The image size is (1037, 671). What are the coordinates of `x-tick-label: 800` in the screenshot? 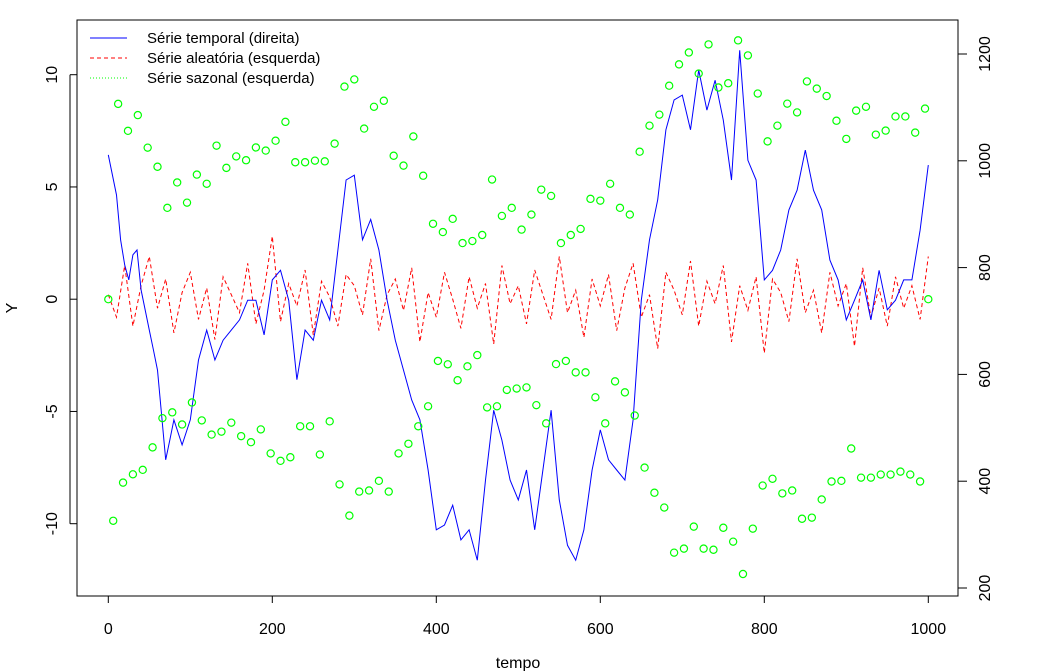 It's located at (764, 629).